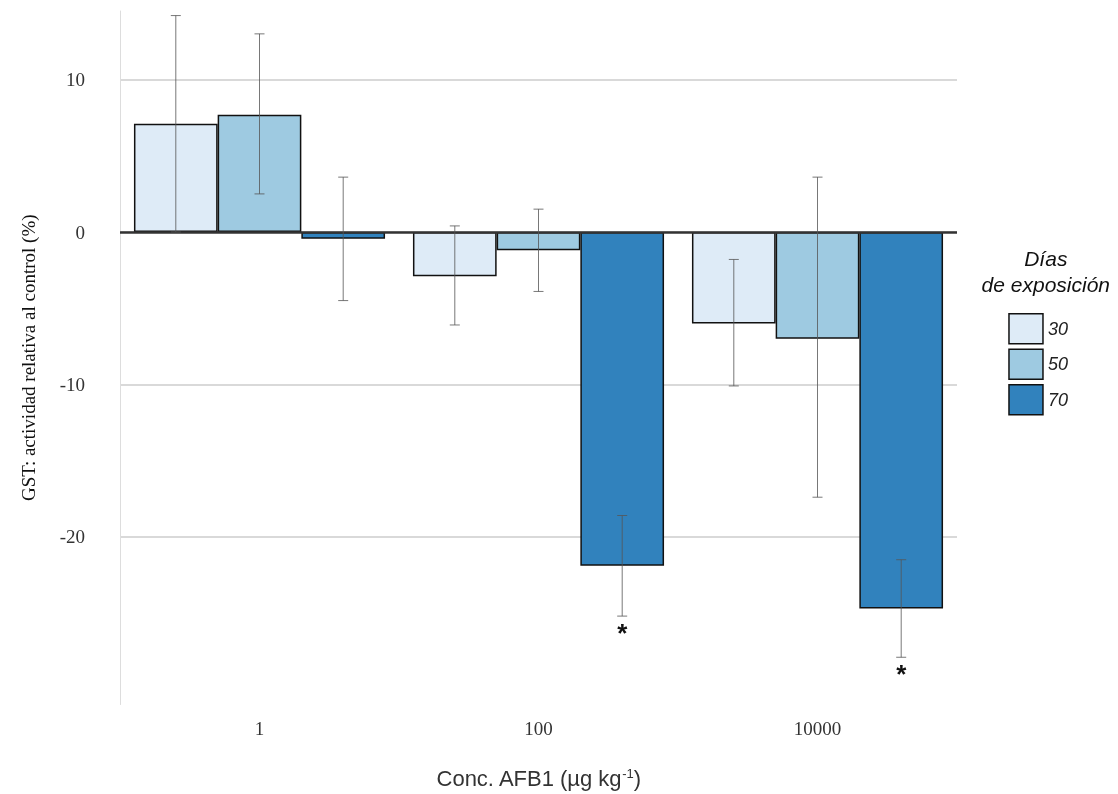  Describe the element at coordinates (29, 358) in the screenshot. I see `y-axis-title: GST: actividad relativa al control (%)` at that location.